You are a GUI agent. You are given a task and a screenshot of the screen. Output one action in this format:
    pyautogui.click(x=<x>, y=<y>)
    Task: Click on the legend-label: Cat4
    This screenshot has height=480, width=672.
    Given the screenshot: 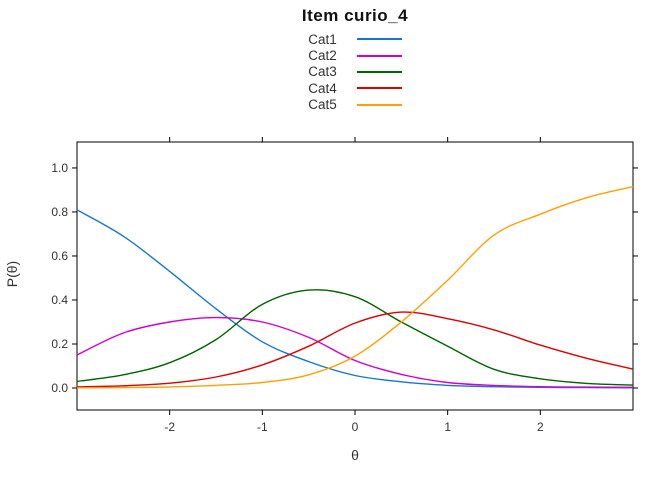 What is the action you would take?
    pyautogui.click(x=322, y=88)
    